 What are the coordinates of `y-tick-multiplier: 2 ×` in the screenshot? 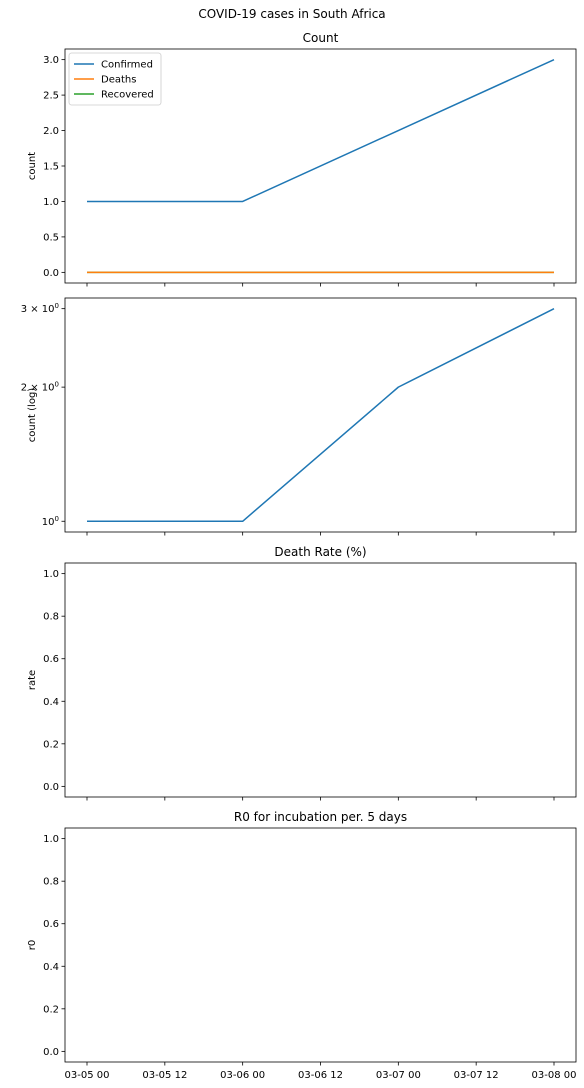 It's located at (31, 388).